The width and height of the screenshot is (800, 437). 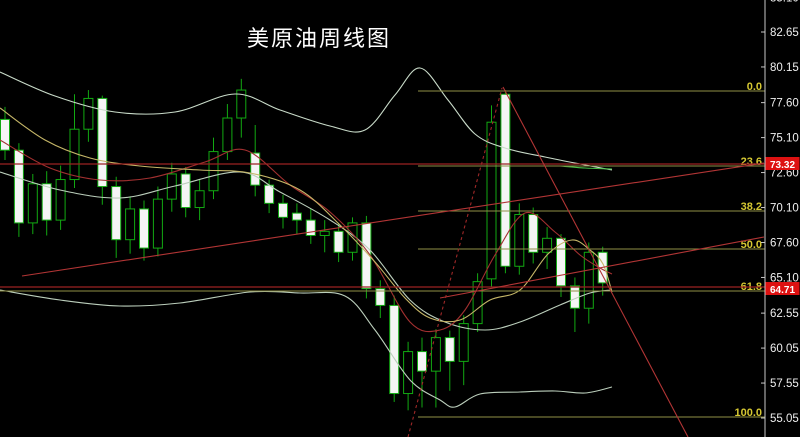 What do you see at coordinates (751, 245) in the screenshot?
I see `fib-level-label: 50.0` at bounding box center [751, 245].